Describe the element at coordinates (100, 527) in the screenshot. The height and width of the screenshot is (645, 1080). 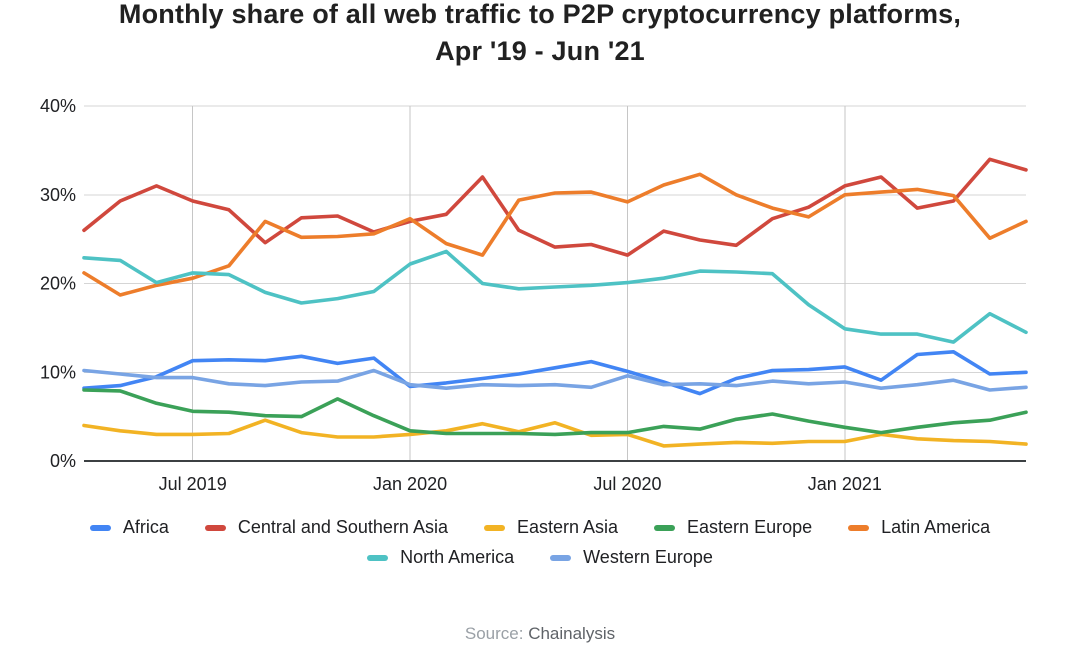
I see `legend-swatch-africa` at that location.